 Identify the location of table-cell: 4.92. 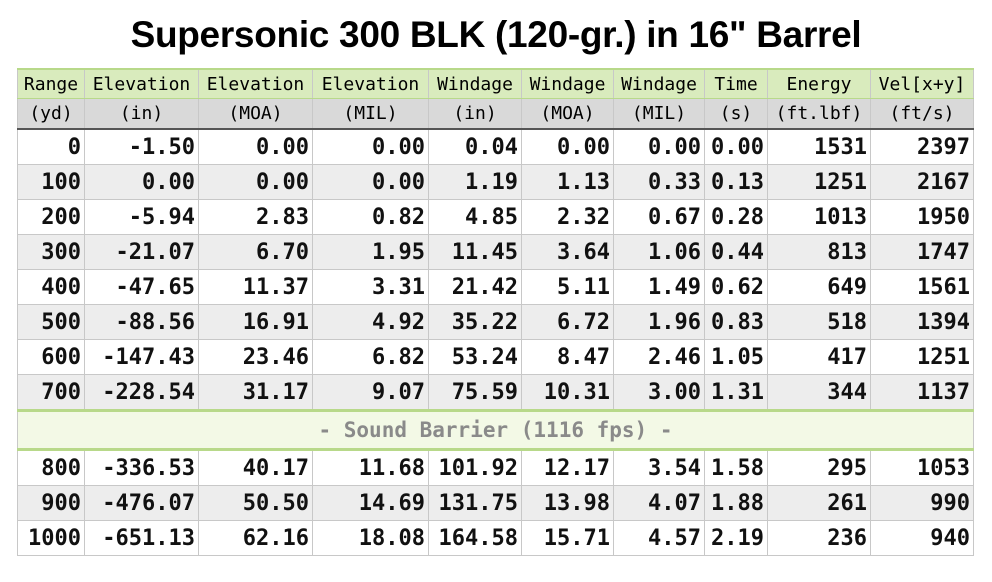
(370, 322).